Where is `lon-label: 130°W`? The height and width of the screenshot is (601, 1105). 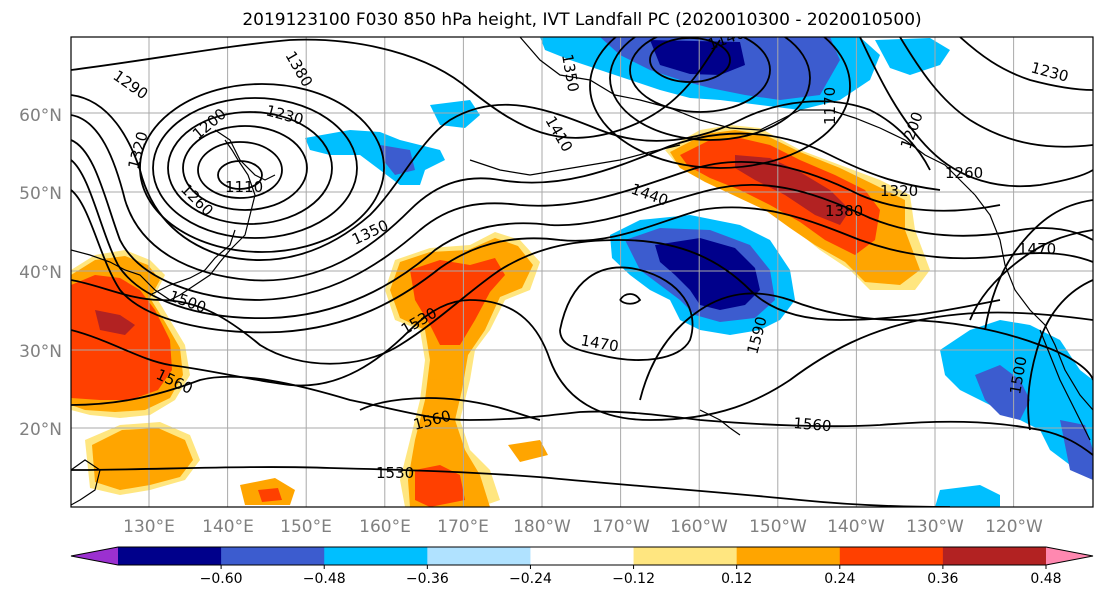 lon-label: 130°W is located at coordinates (935, 527).